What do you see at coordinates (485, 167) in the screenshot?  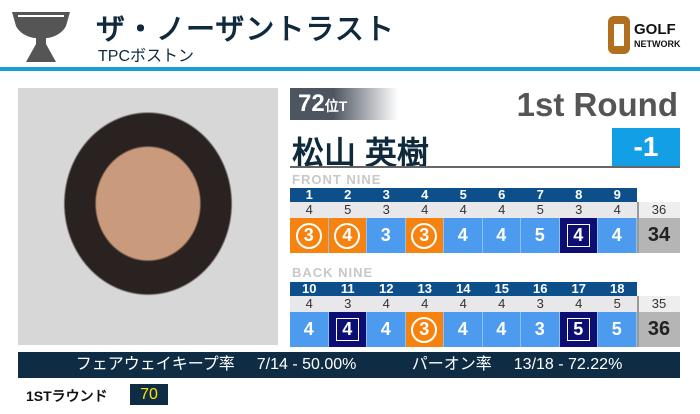 I see `name-divider` at bounding box center [485, 167].